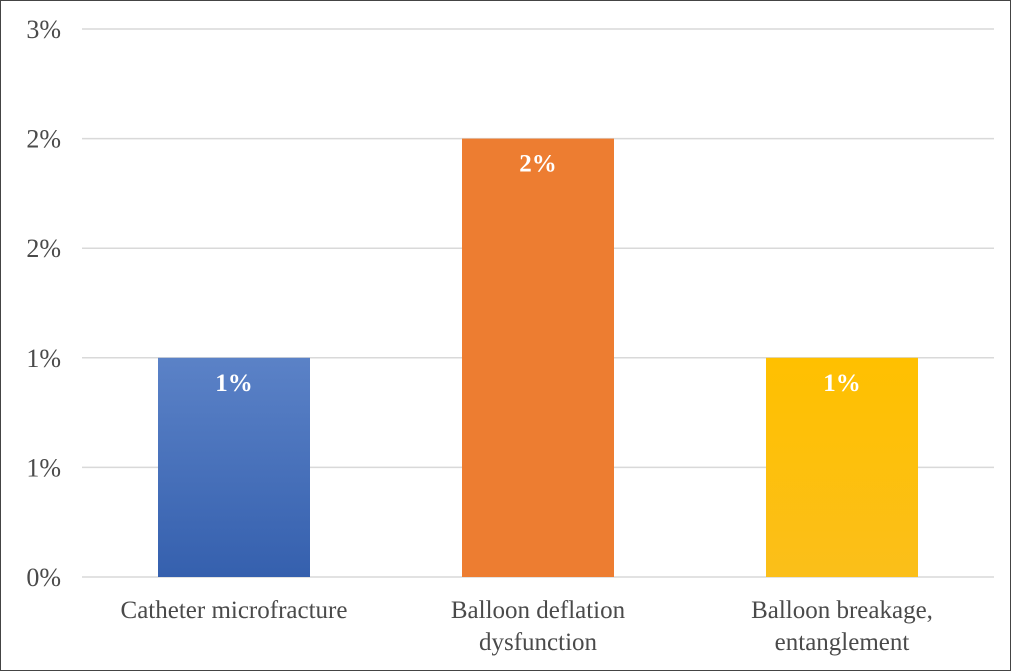 The height and width of the screenshot is (671, 1011). What do you see at coordinates (234, 383) in the screenshot?
I see `data-label-0: 1%` at bounding box center [234, 383].